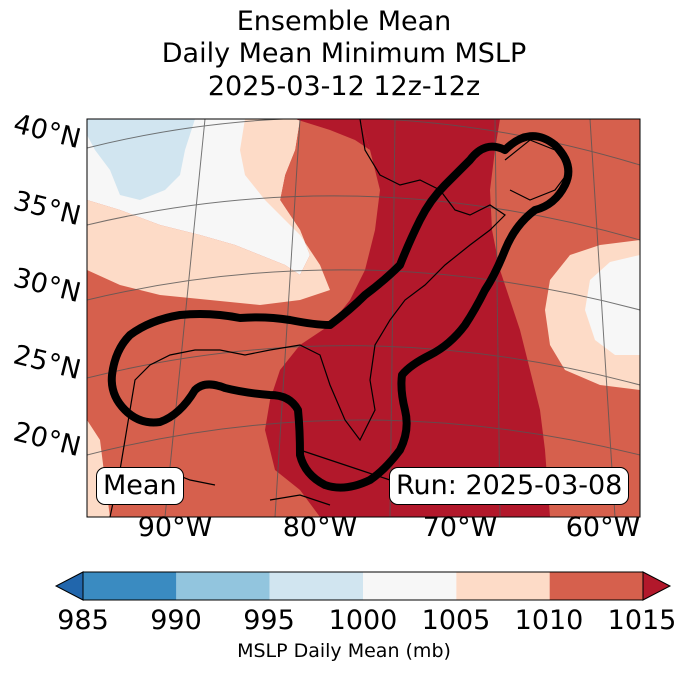  Describe the element at coordinates (320, 527) in the screenshot. I see `lon-label-80w: 80°W` at that location.